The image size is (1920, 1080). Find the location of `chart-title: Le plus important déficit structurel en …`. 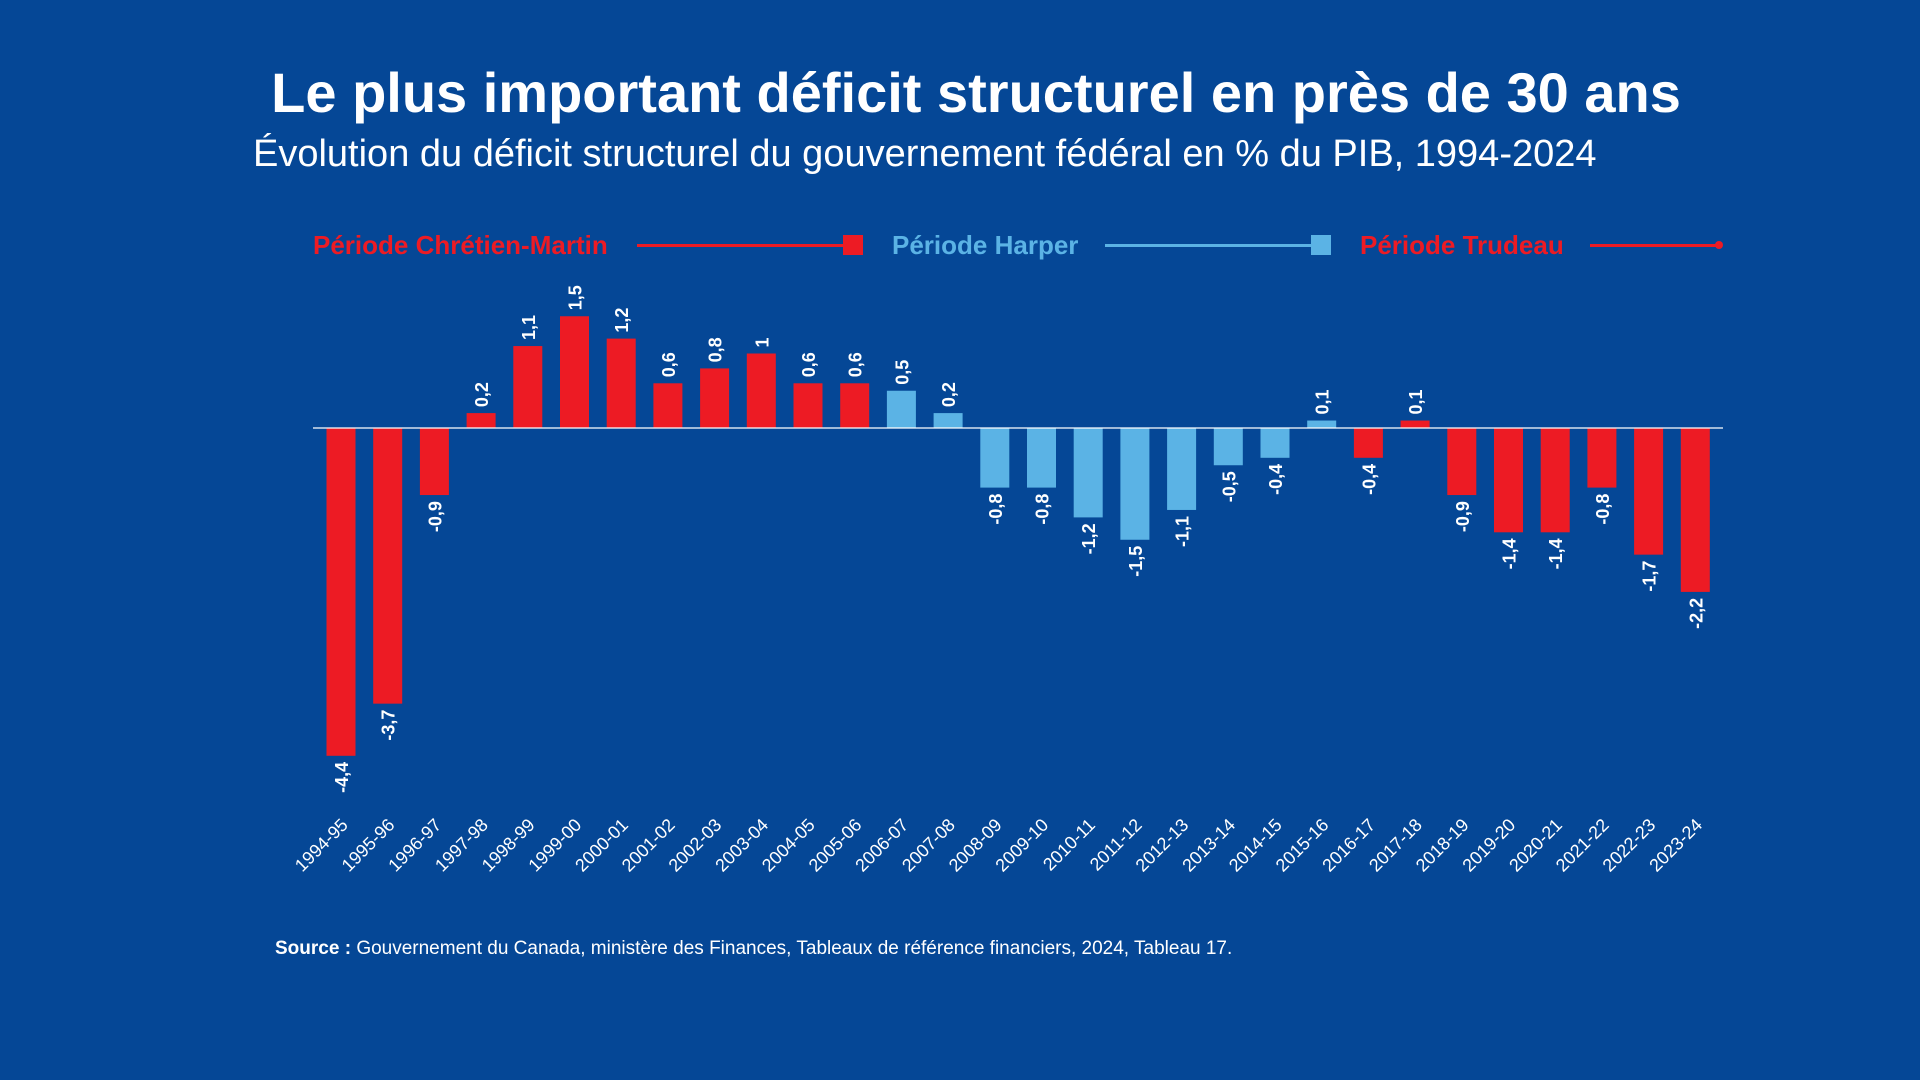

chart-title: Le plus important déficit structurel en … is located at coordinates (976, 92).